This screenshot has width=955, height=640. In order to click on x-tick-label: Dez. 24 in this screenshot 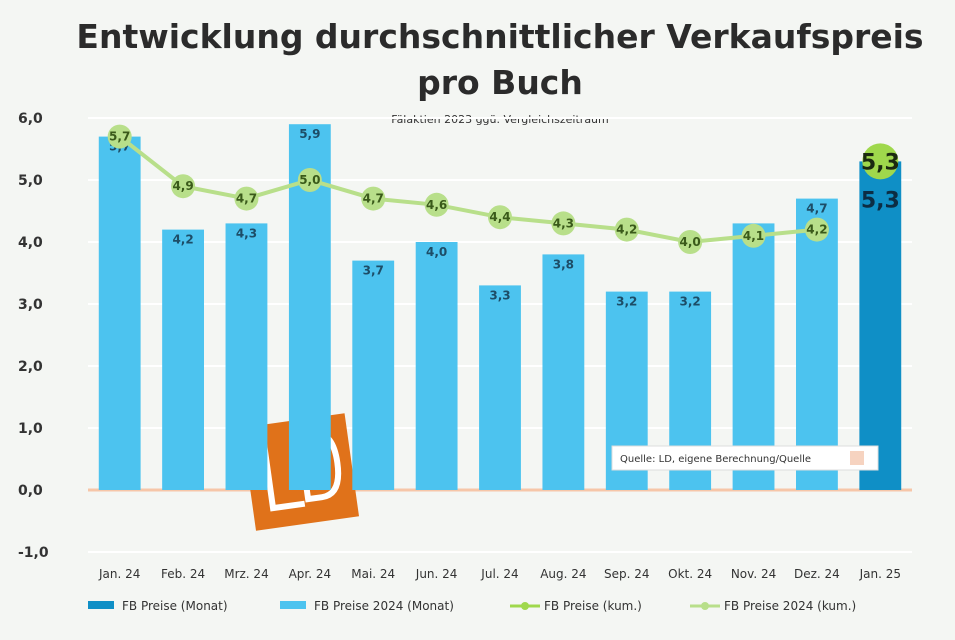, I will do `click(817, 574)`.